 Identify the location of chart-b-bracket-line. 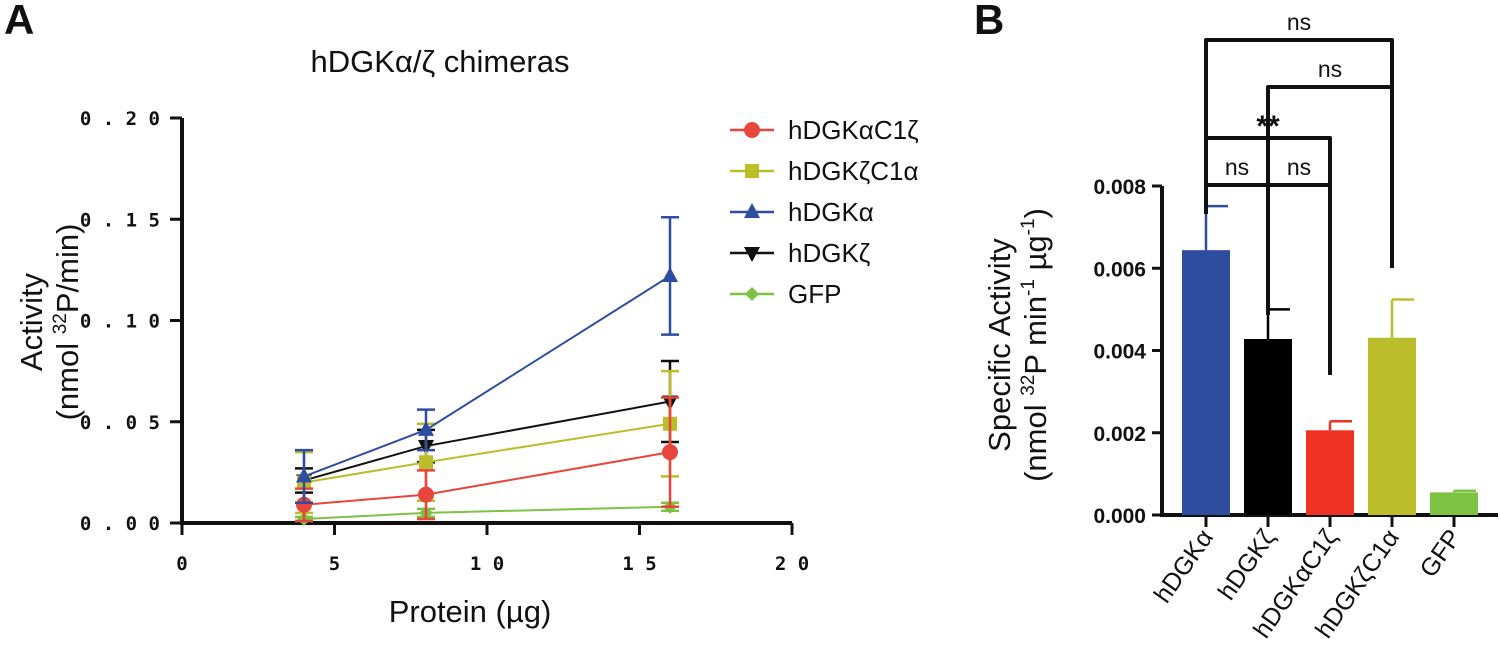
(1299, 279).